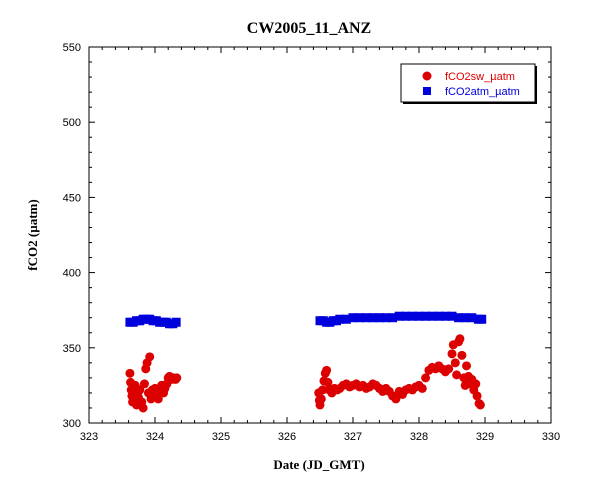  What do you see at coordinates (419, 437) in the screenshot?
I see `x-tick-label: 328` at bounding box center [419, 437].